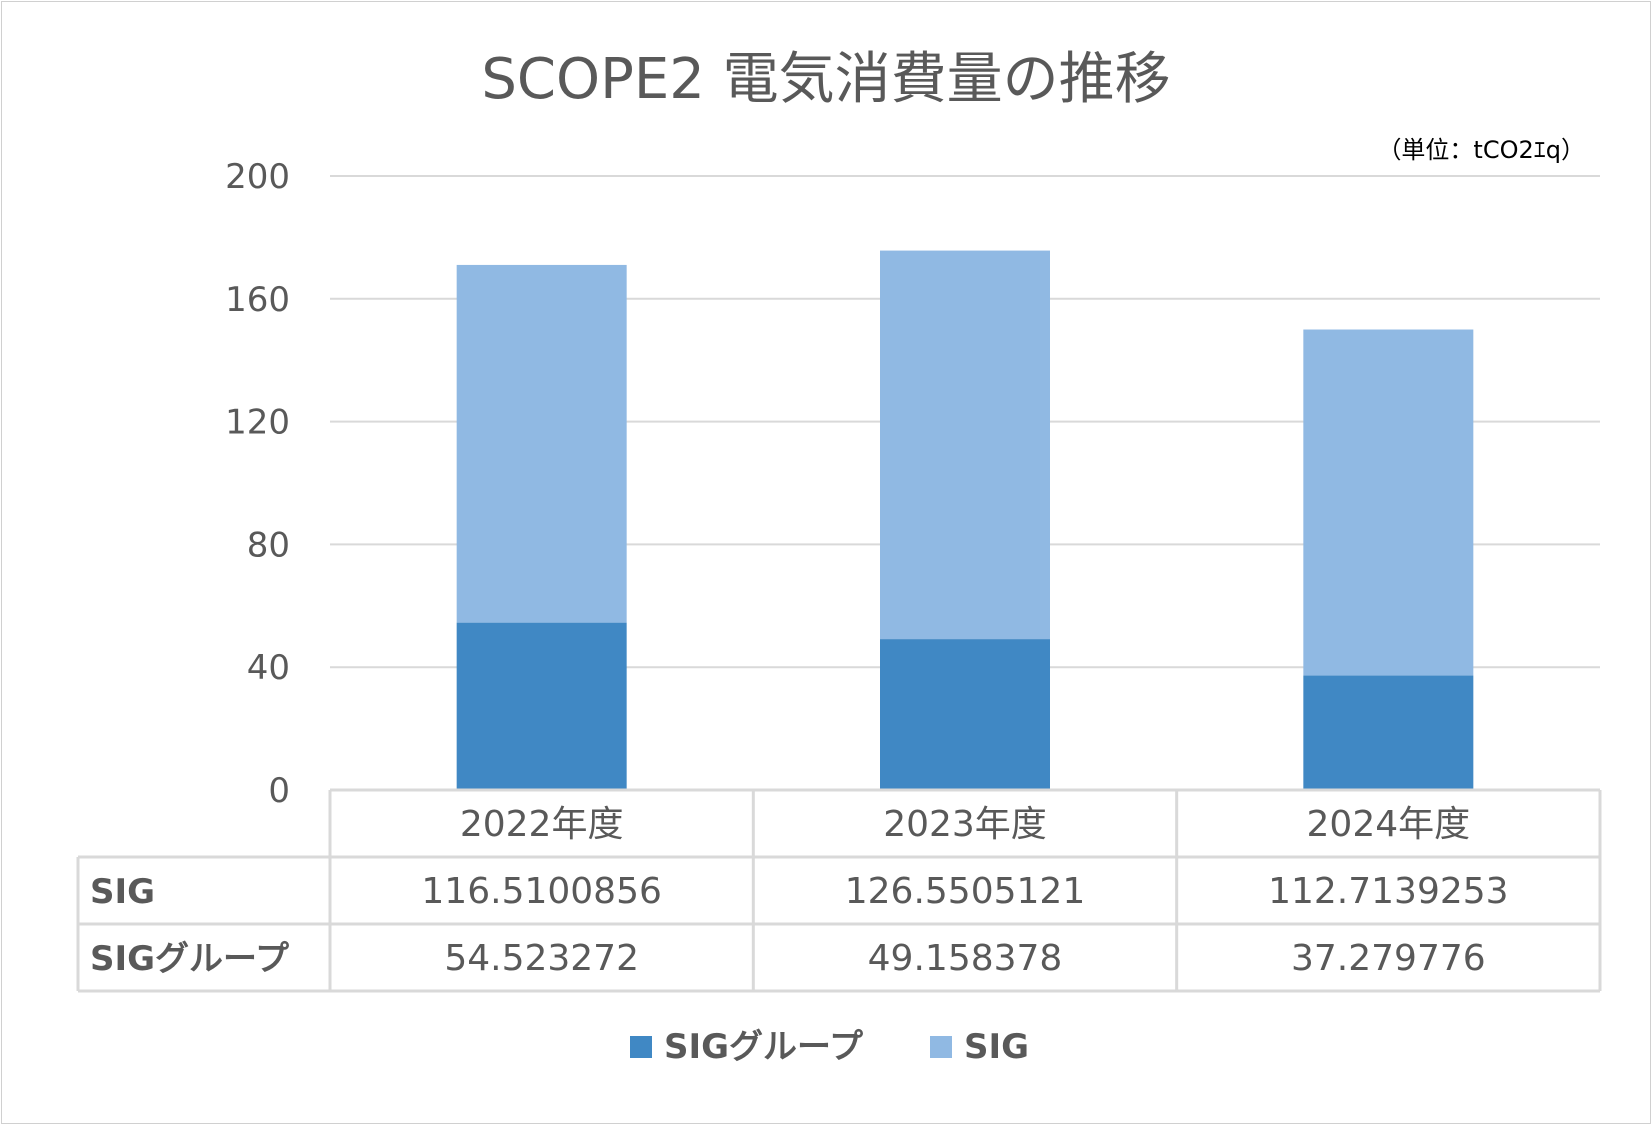  What do you see at coordinates (257, 423) in the screenshot?
I see `y-tick-label: 120` at bounding box center [257, 423].